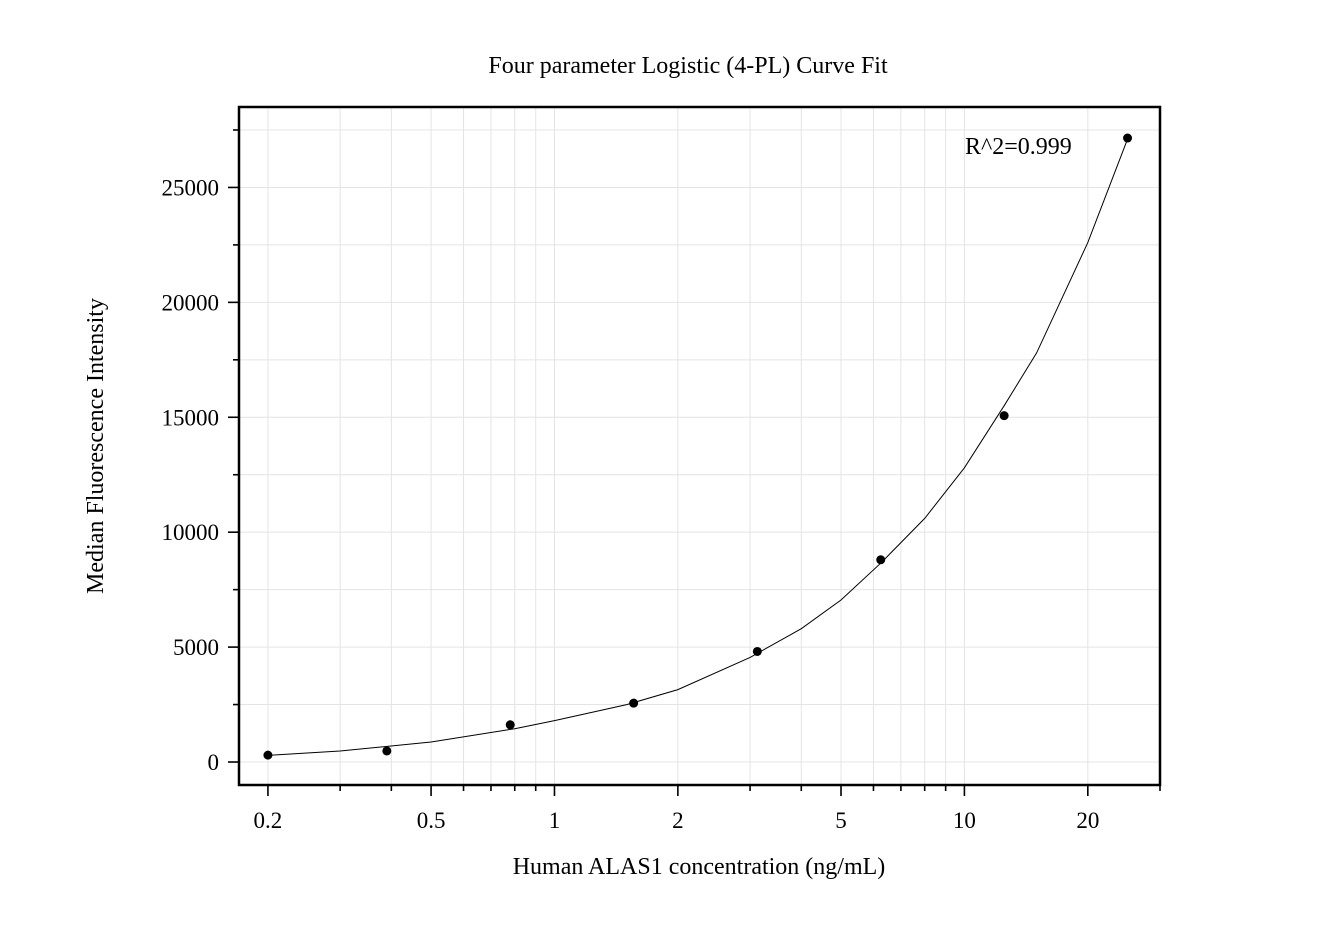 The height and width of the screenshot is (940, 1339). I want to click on y-tick-label: 25000, so click(191, 187).